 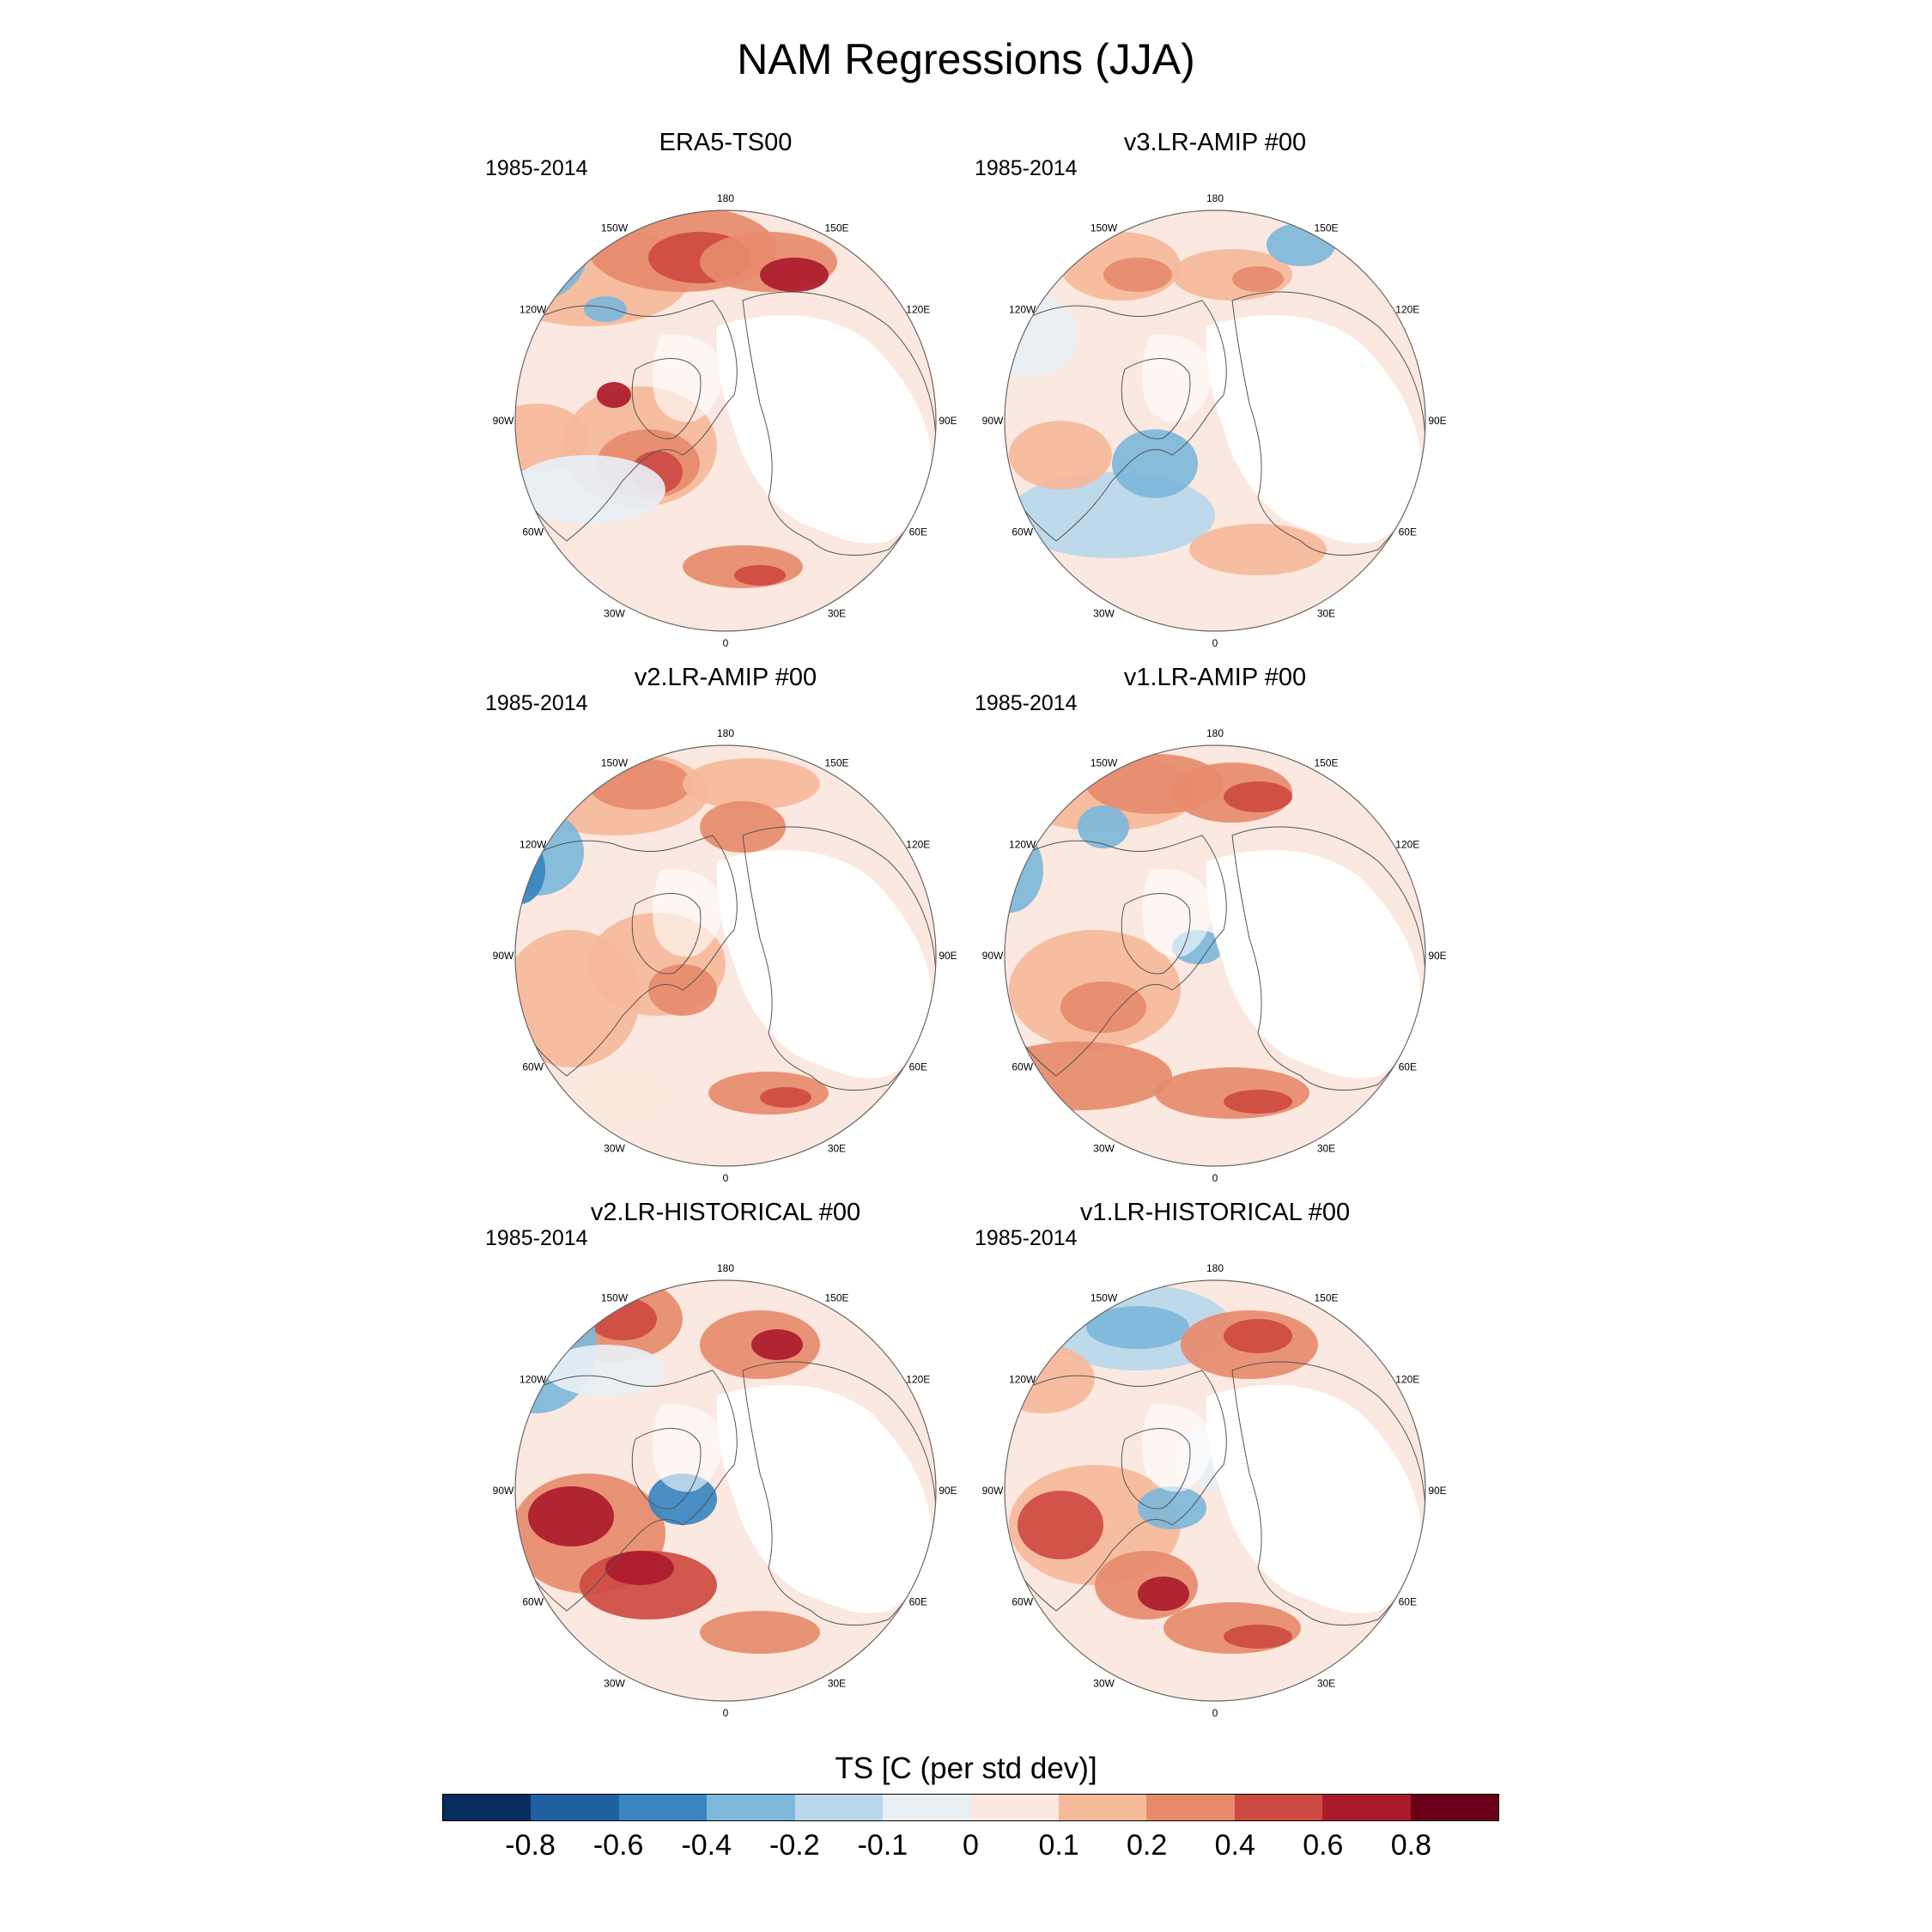 I want to click on panel-title: v2.LR-HISTORICAL #00, so click(x=726, y=1213).